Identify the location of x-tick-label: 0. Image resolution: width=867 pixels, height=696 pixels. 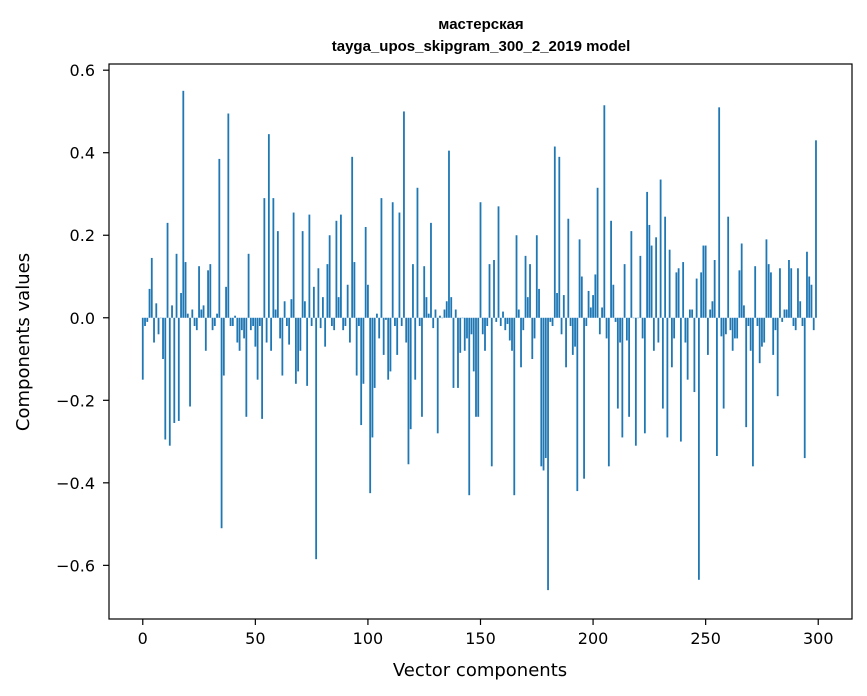
(143, 638).